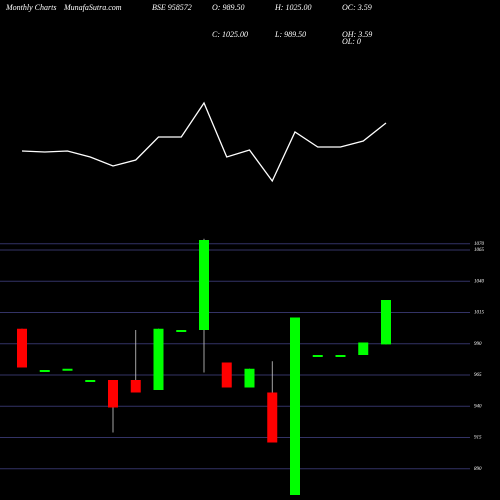 The height and width of the screenshot is (500, 500). What do you see at coordinates (478, 438) in the screenshot?
I see `y-tick-label: 915` at bounding box center [478, 438].